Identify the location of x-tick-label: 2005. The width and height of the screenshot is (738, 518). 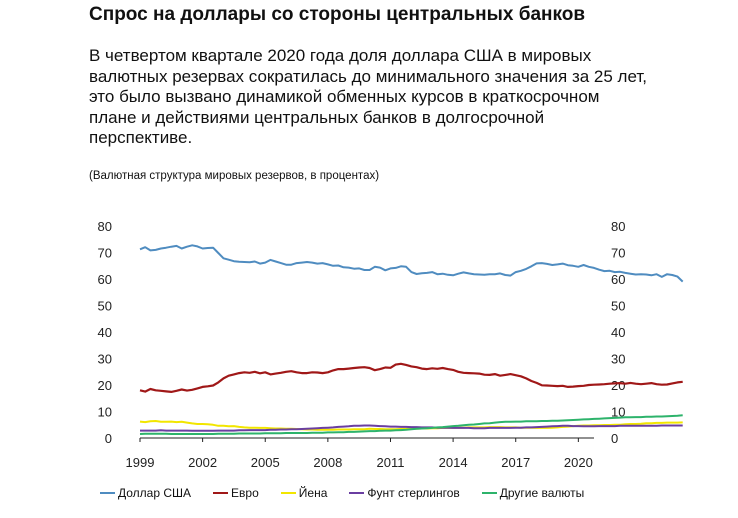
(265, 462).